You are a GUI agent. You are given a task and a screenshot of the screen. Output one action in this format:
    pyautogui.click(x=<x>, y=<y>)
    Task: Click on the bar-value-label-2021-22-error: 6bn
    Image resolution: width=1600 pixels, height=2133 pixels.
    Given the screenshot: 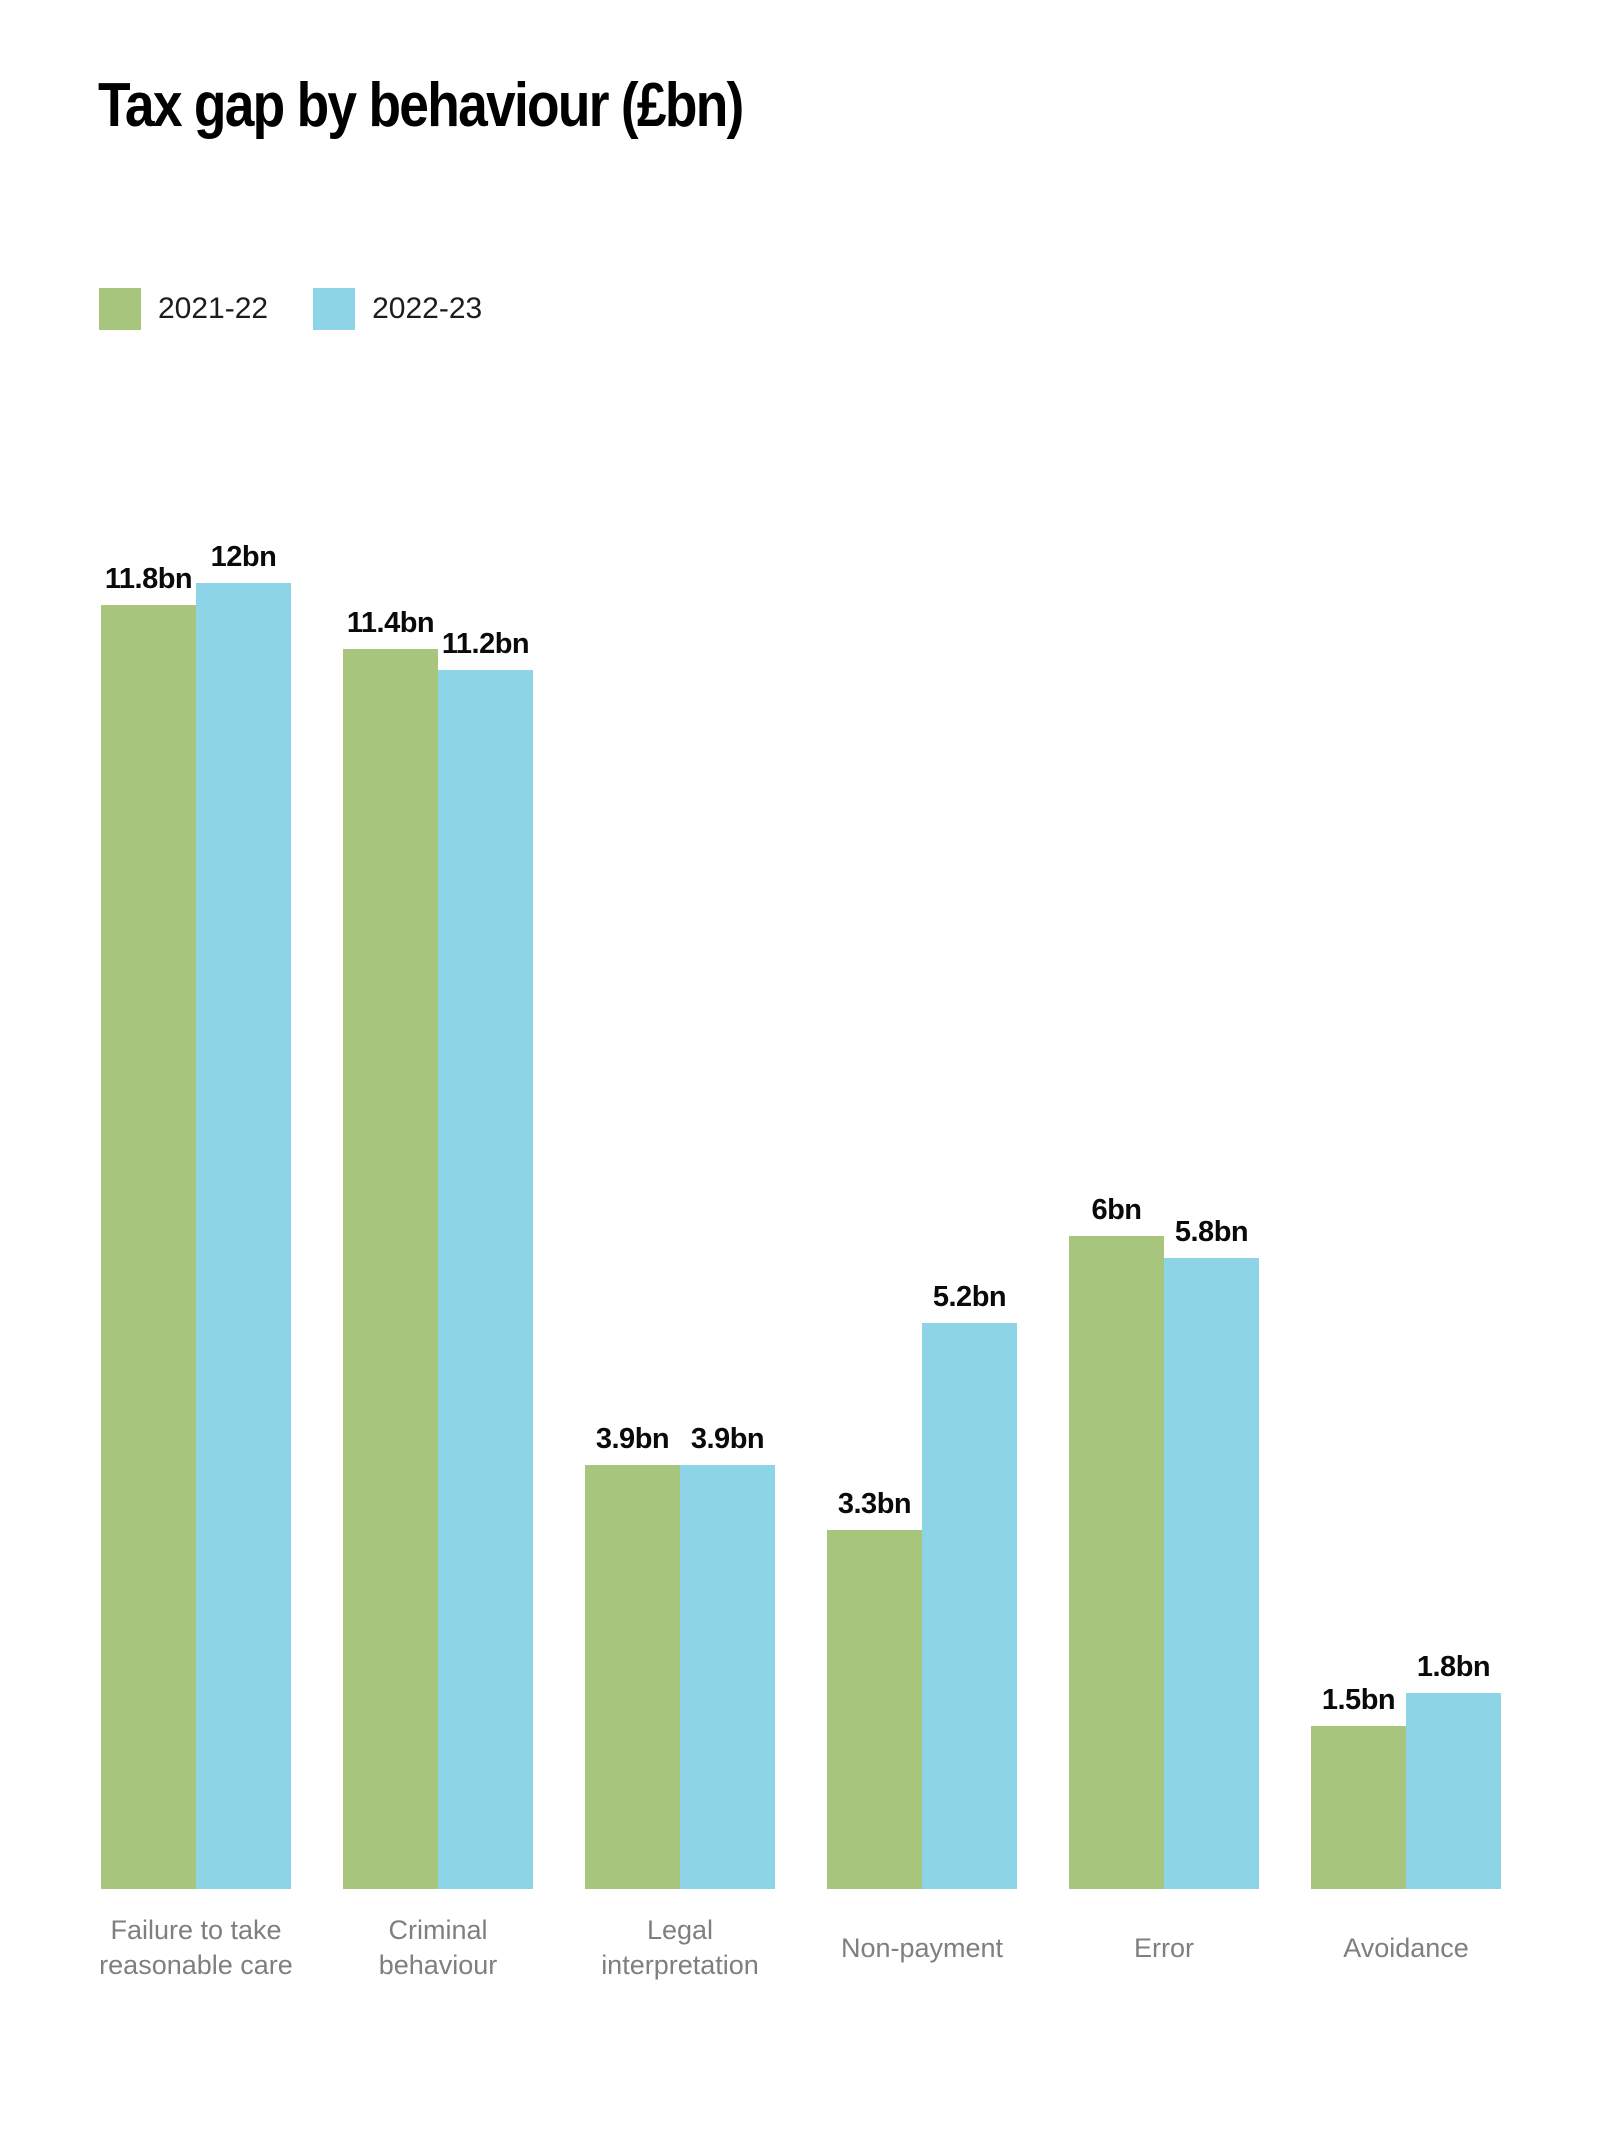 What is the action you would take?
    pyautogui.click(x=1116, y=1210)
    